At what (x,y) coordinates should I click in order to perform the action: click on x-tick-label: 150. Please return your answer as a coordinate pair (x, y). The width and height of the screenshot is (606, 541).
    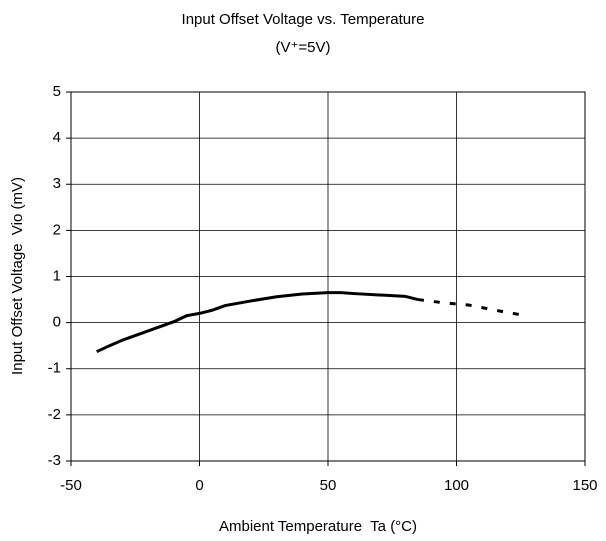
    Looking at the image, I should click on (584, 485).